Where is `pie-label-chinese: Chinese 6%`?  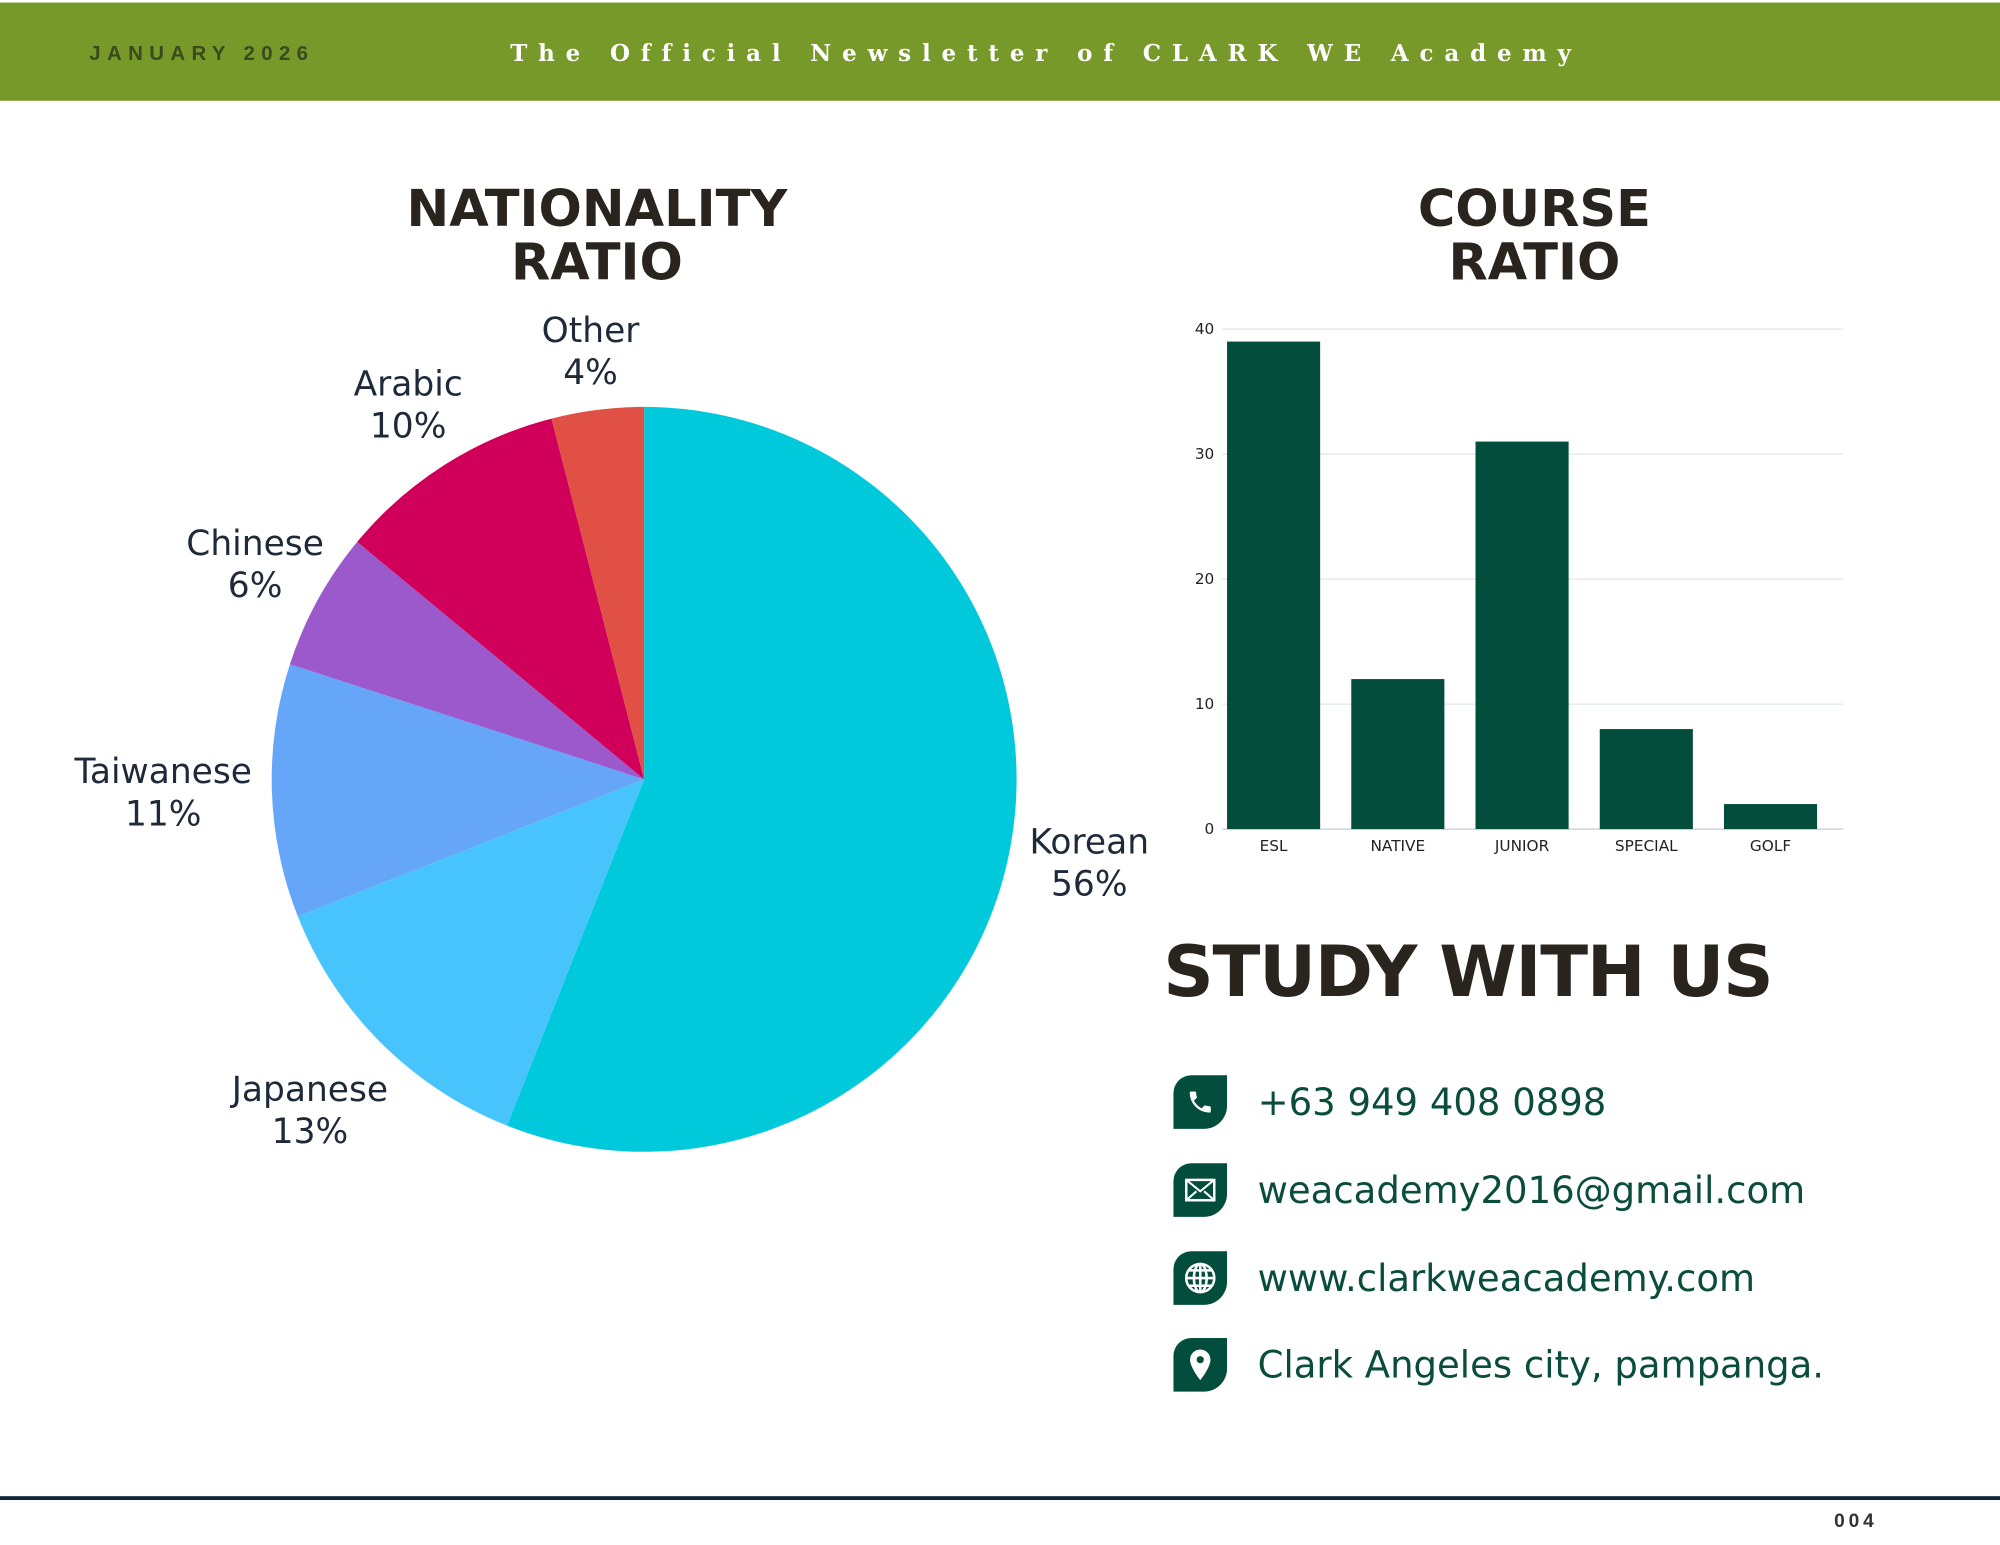
pie-label-chinese: Chinese 6% is located at coordinates (255, 565).